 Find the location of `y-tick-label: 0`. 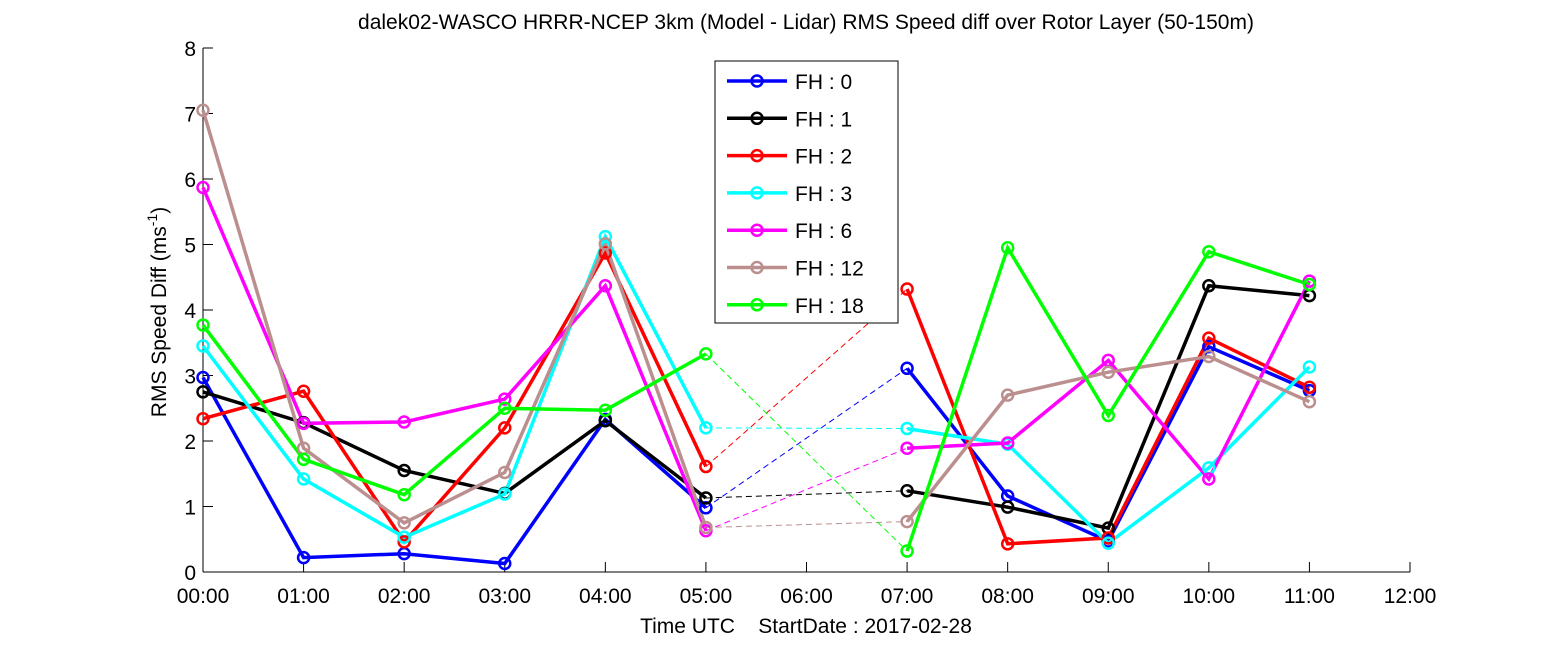

y-tick-label: 0 is located at coordinates (190, 573).